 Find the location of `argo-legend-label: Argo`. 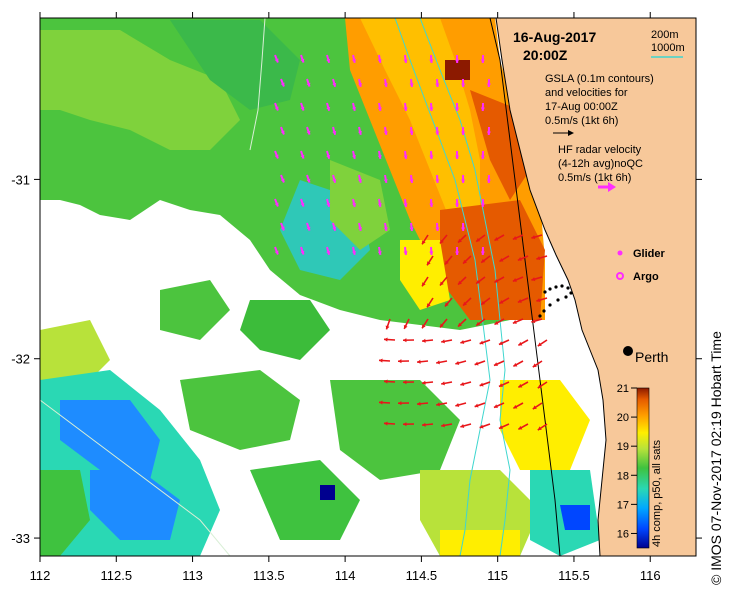

argo-legend-label: Argo is located at coordinates (646, 277).